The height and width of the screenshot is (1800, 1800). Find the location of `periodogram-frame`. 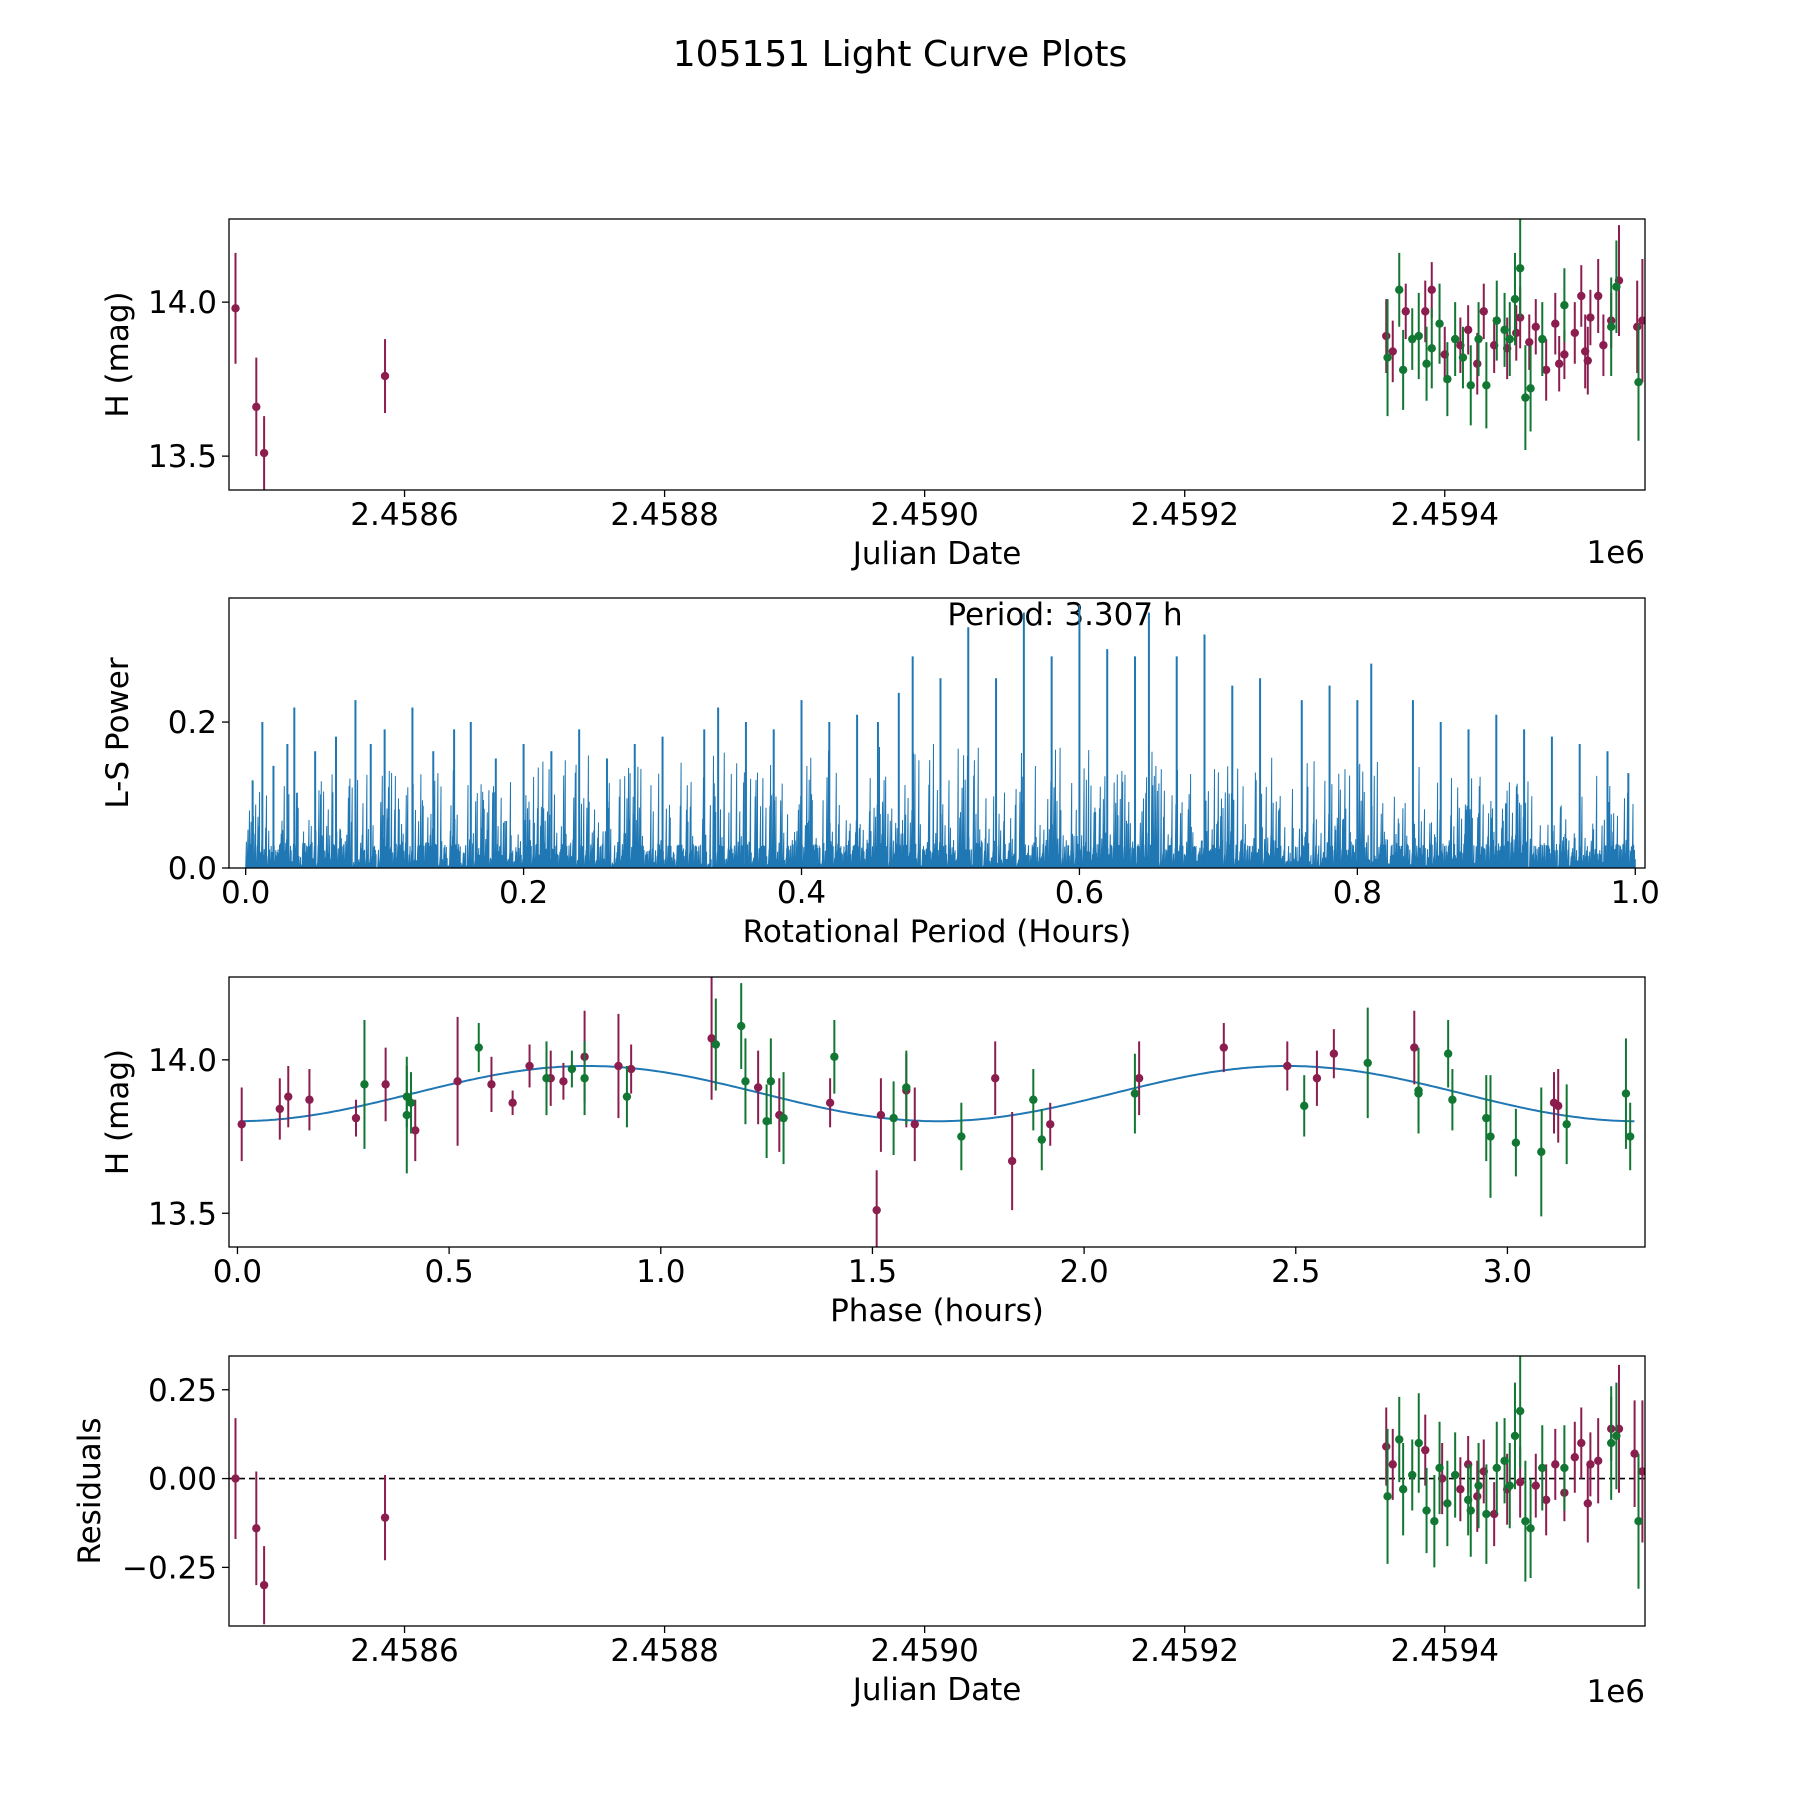

periodogram-frame is located at coordinates (937, 733).